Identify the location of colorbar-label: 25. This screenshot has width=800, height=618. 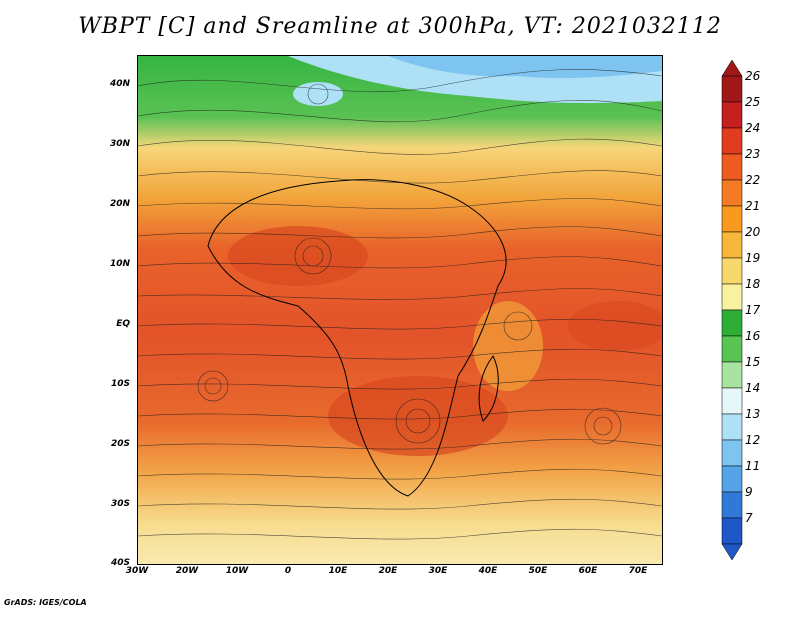
(753, 102).